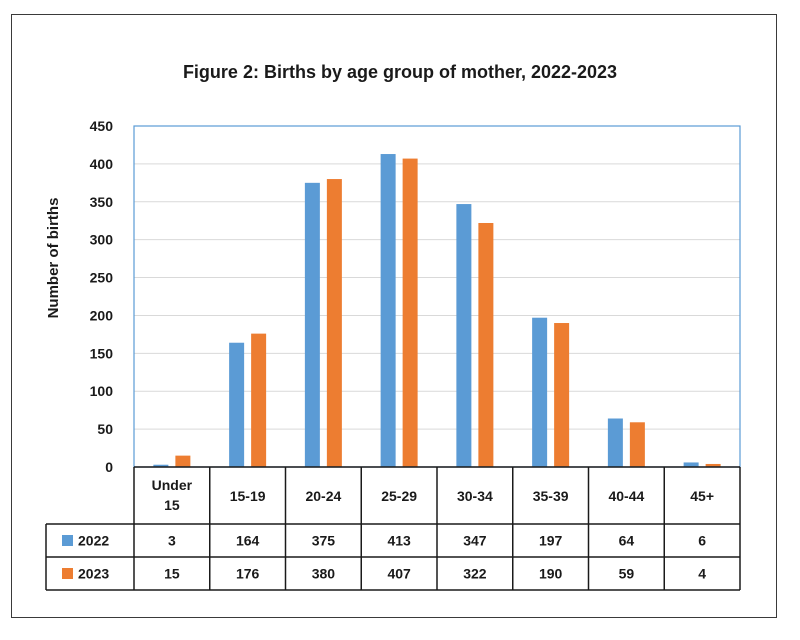  I want to click on legend-swatch-2022, so click(67, 540).